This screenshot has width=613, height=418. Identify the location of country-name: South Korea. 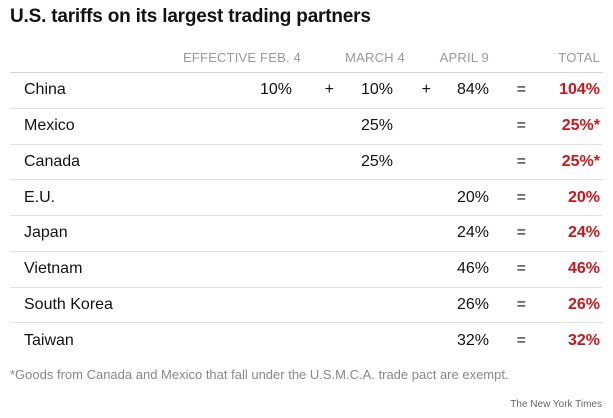
(68, 304).